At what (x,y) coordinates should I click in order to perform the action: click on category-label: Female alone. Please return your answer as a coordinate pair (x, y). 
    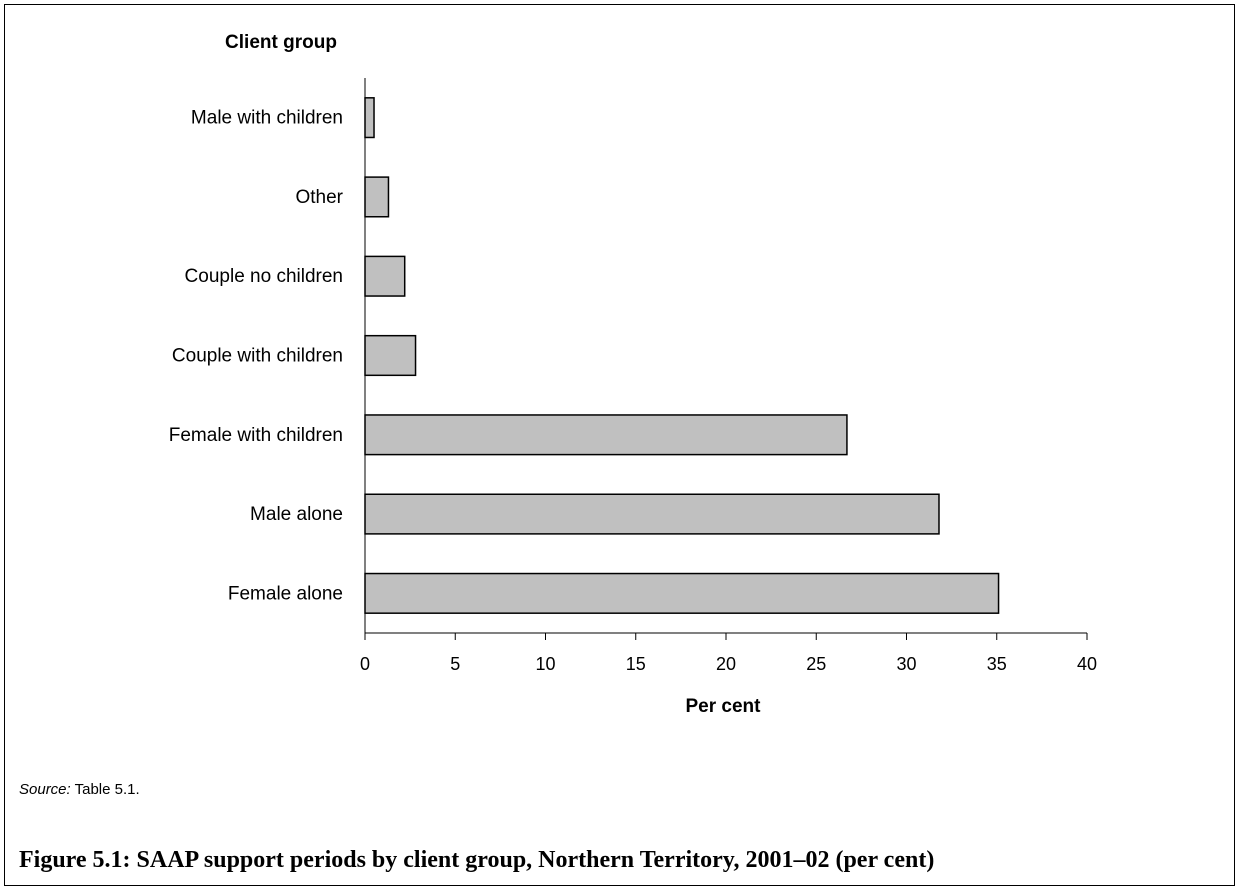
    Looking at the image, I should click on (285, 593).